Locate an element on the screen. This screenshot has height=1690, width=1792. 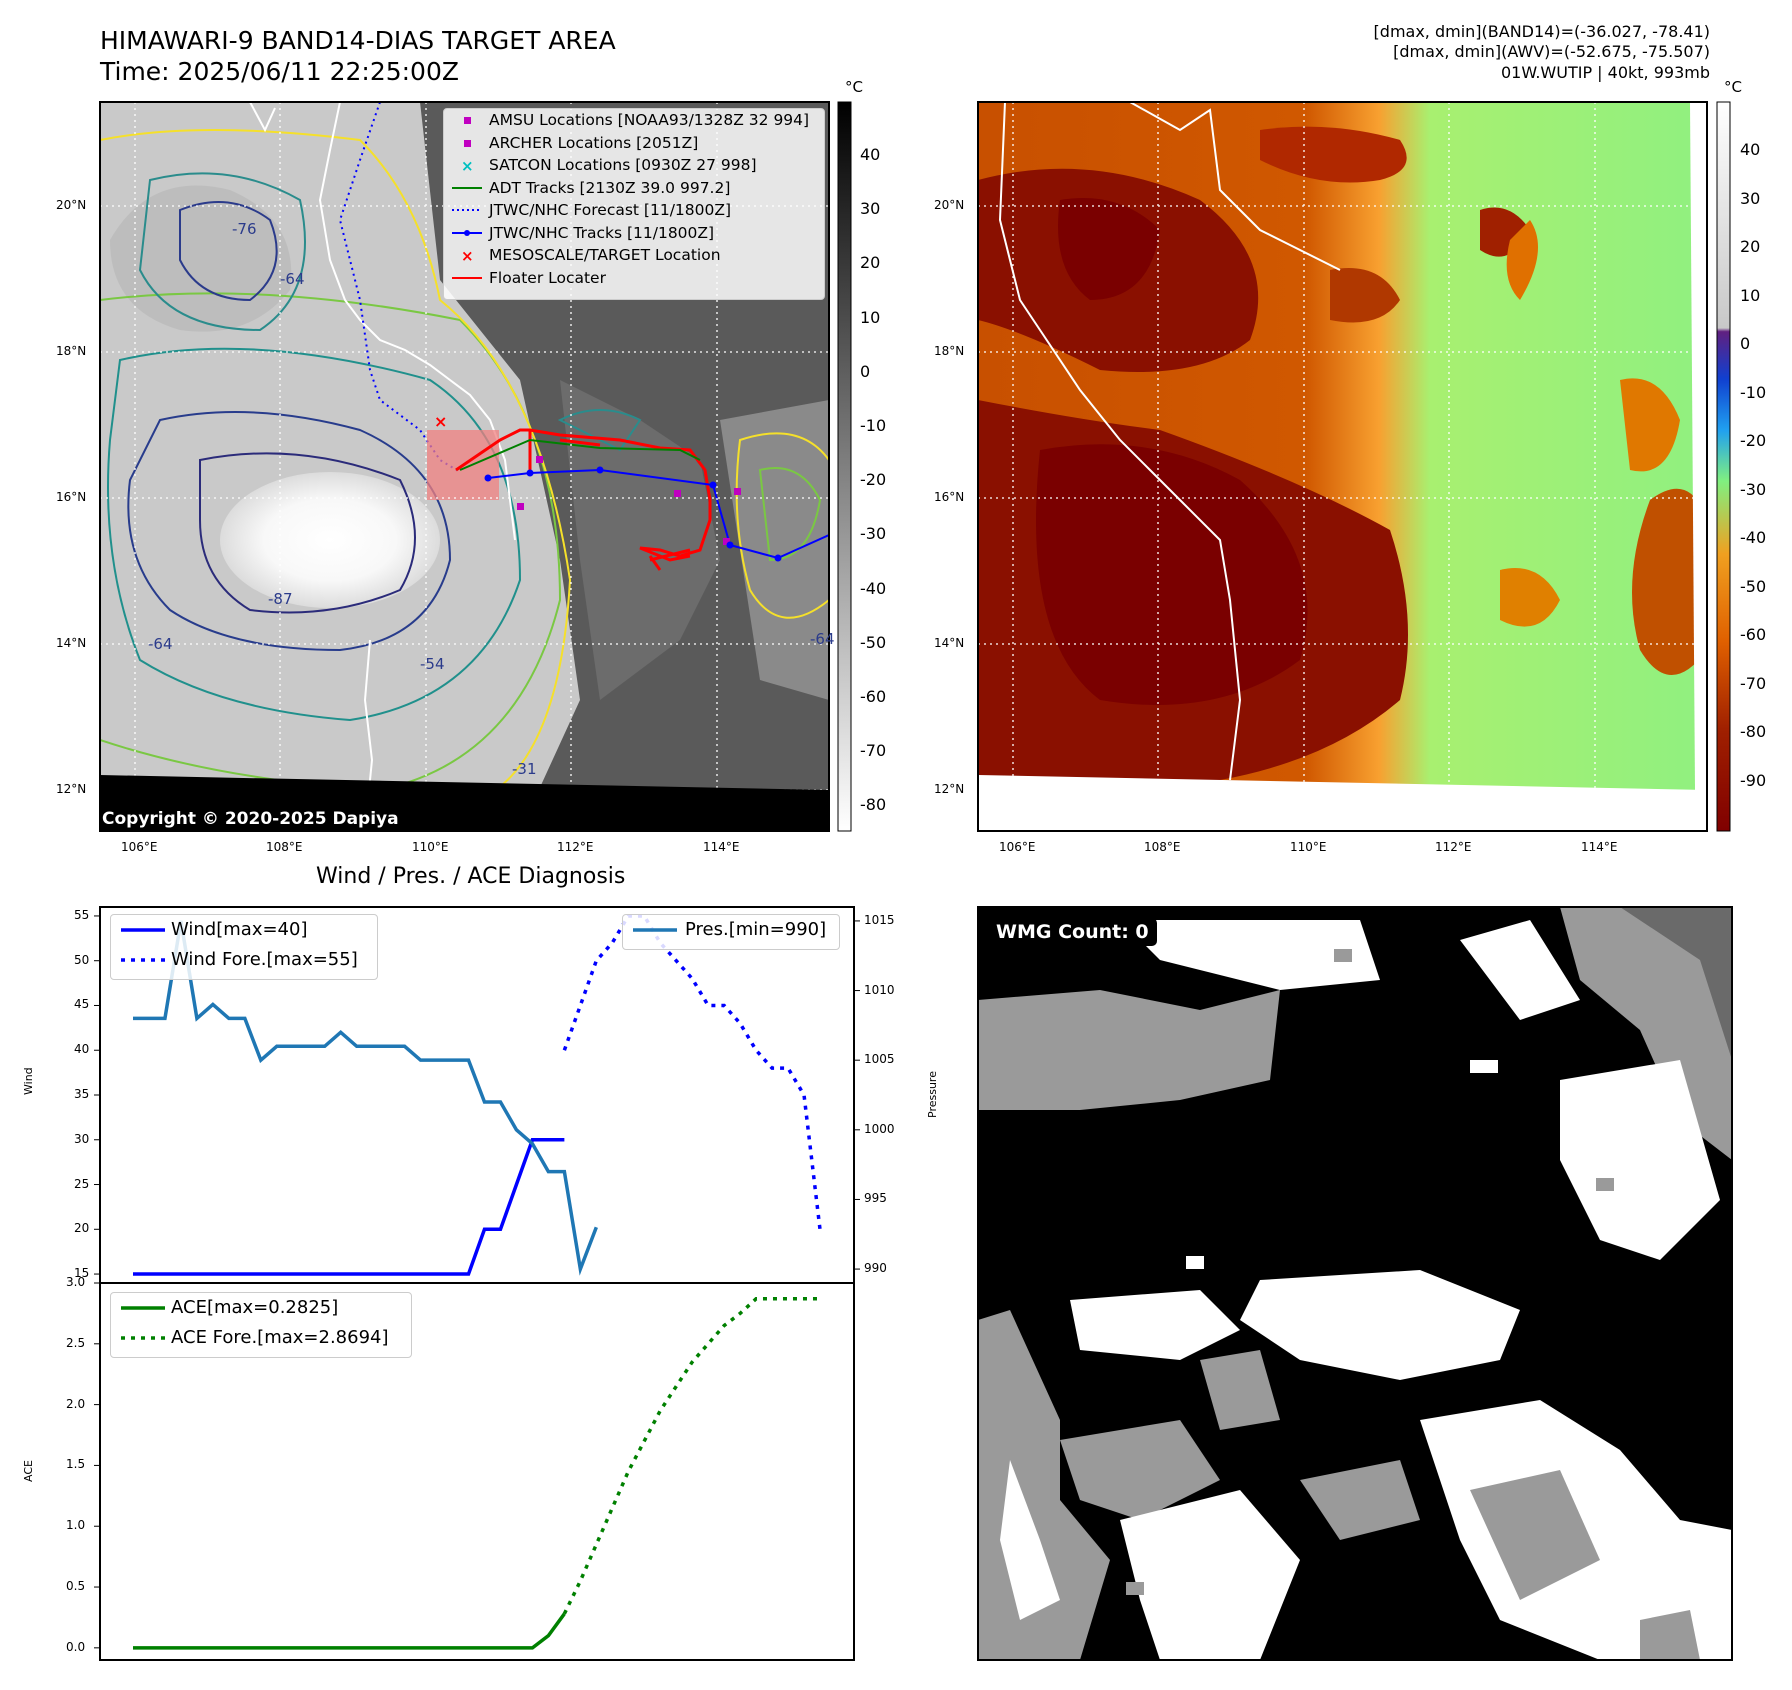
legend-label: ACE[max=0.2825] is located at coordinates (255, 1307).